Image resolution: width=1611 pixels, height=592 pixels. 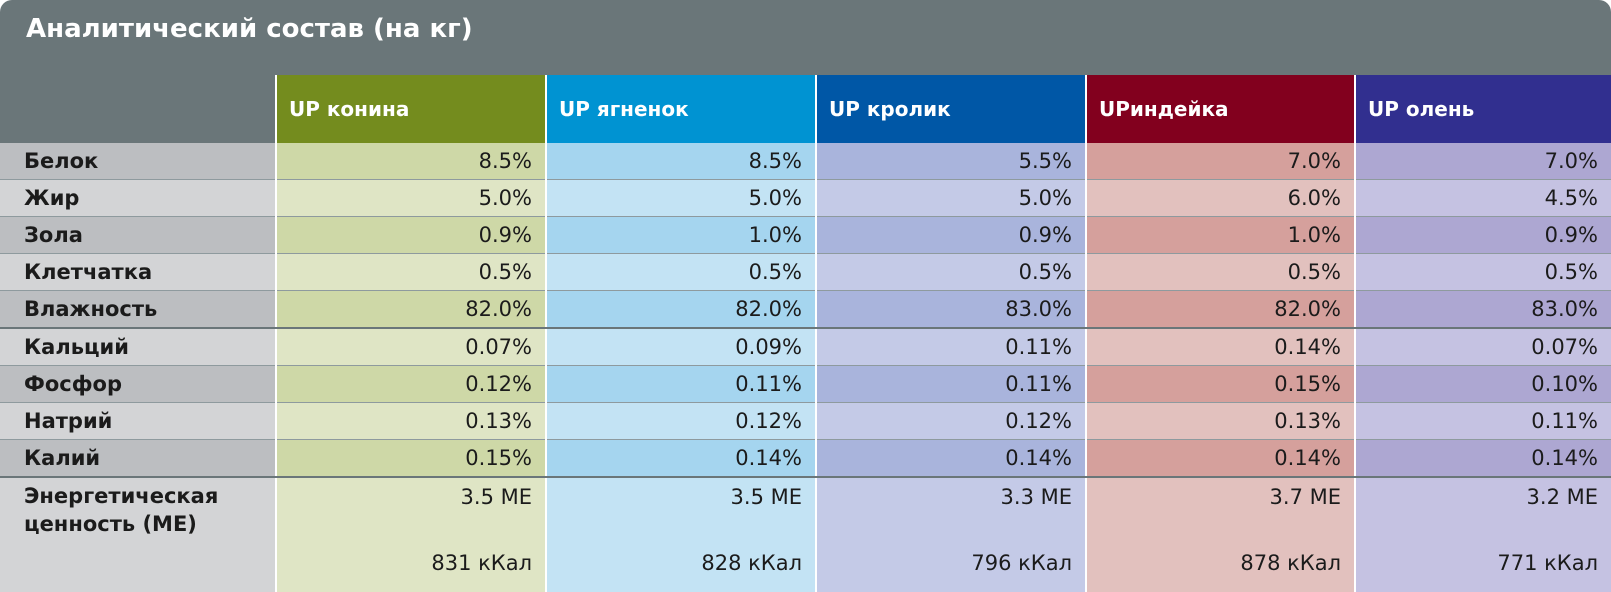 I want to click on cell-konina: 0.5%, so click(x=410, y=272).